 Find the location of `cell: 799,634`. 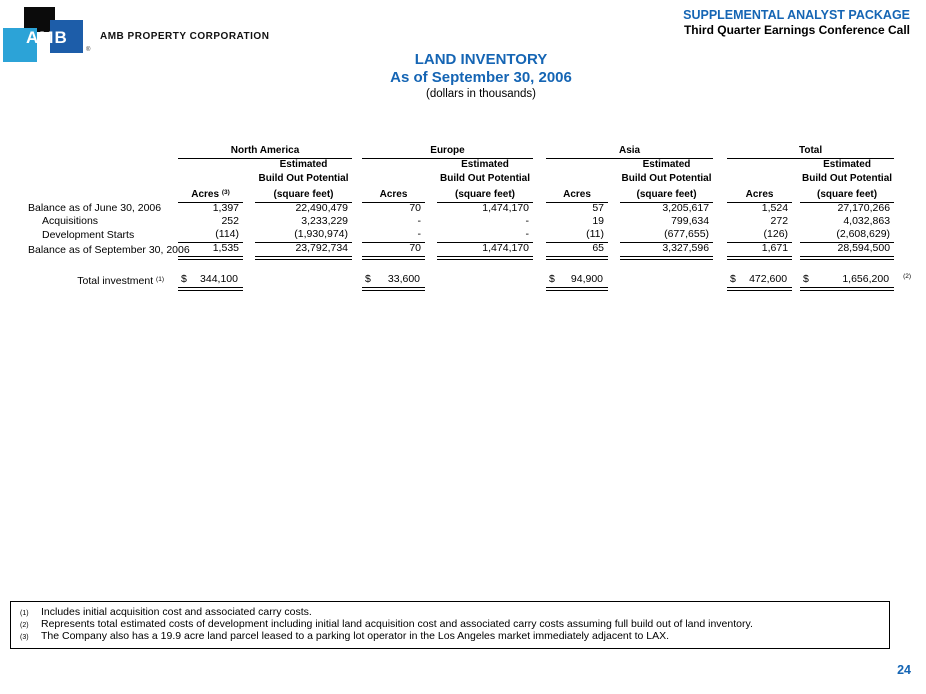

cell: 799,634 is located at coordinates (690, 221).